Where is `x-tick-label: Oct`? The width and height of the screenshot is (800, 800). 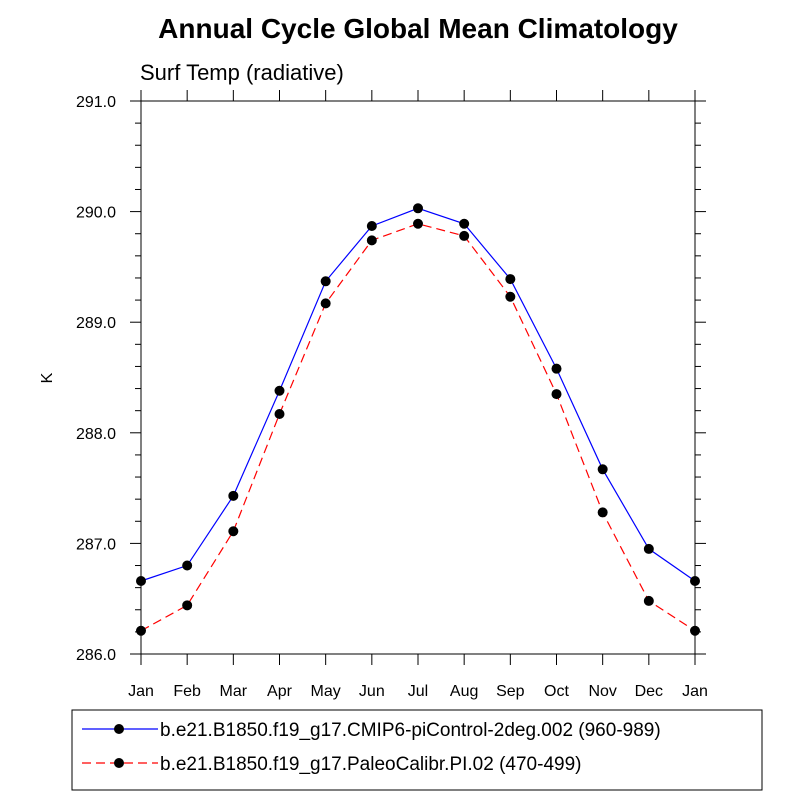 x-tick-label: Oct is located at coordinates (556, 691).